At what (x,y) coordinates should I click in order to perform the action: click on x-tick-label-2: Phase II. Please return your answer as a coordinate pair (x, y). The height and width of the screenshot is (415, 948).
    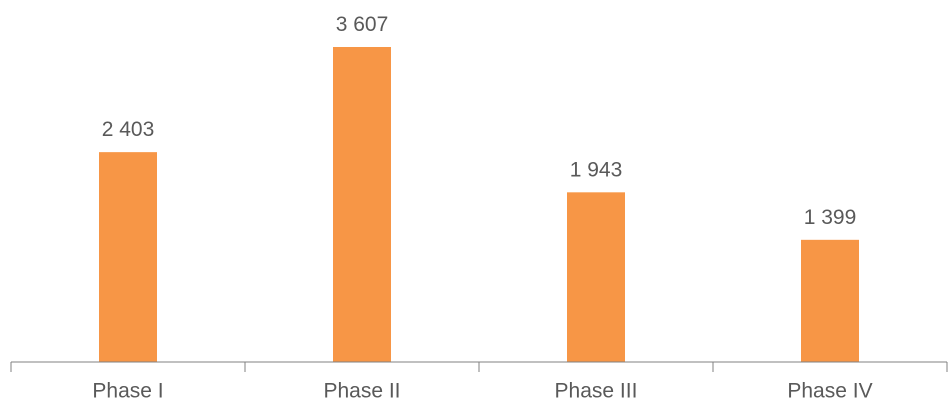
    Looking at the image, I should click on (361, 391).